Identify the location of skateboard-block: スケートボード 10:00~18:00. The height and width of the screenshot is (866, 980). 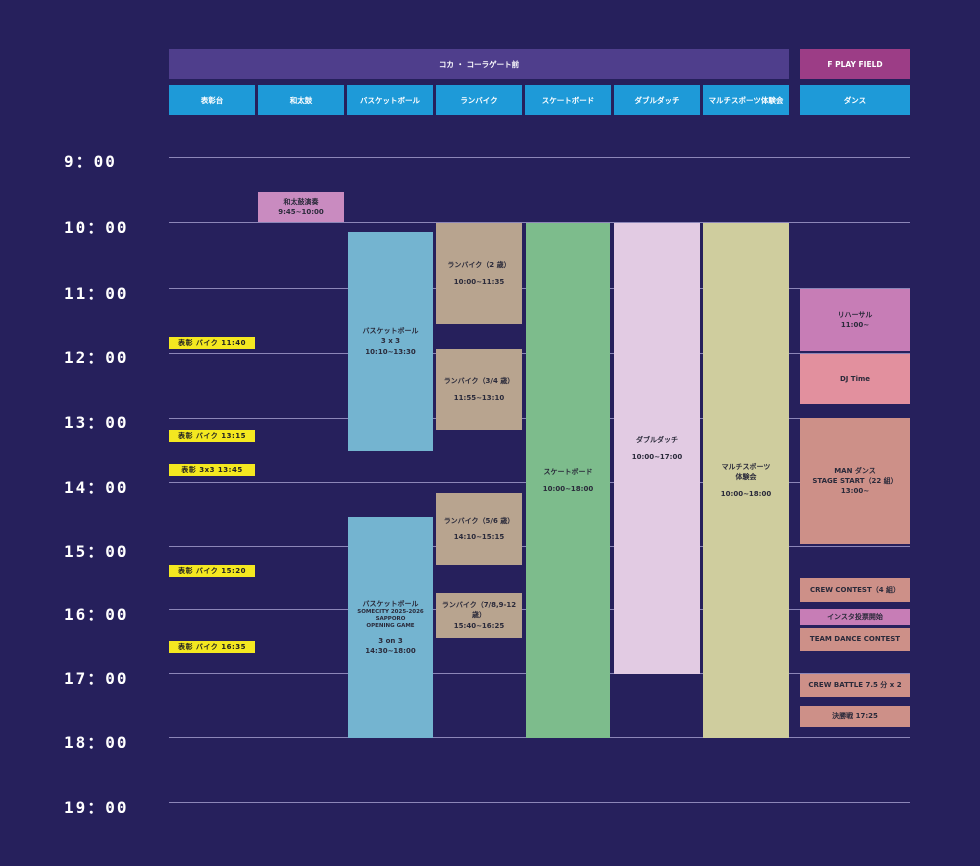
(568, 480).